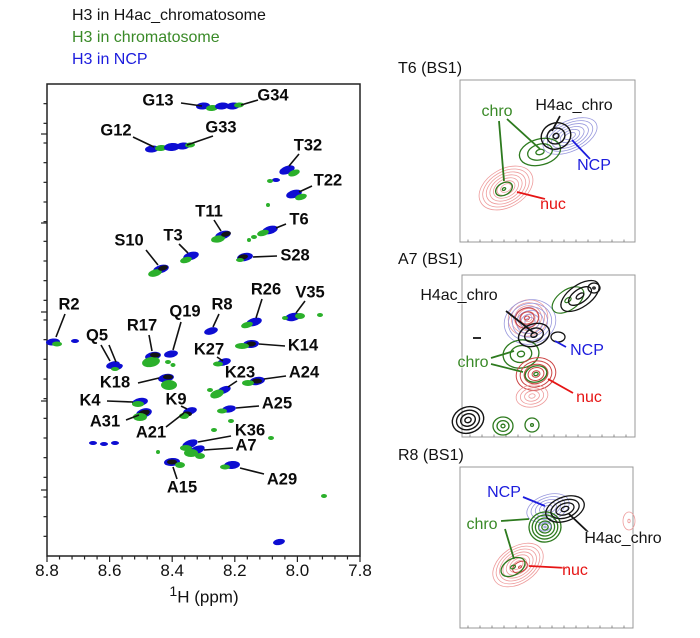 The height and width of the screenshot is (638, 700). Describe the element at coordinates (259, 474) in the screenshot. I see `peak-A29: A29` at that location.